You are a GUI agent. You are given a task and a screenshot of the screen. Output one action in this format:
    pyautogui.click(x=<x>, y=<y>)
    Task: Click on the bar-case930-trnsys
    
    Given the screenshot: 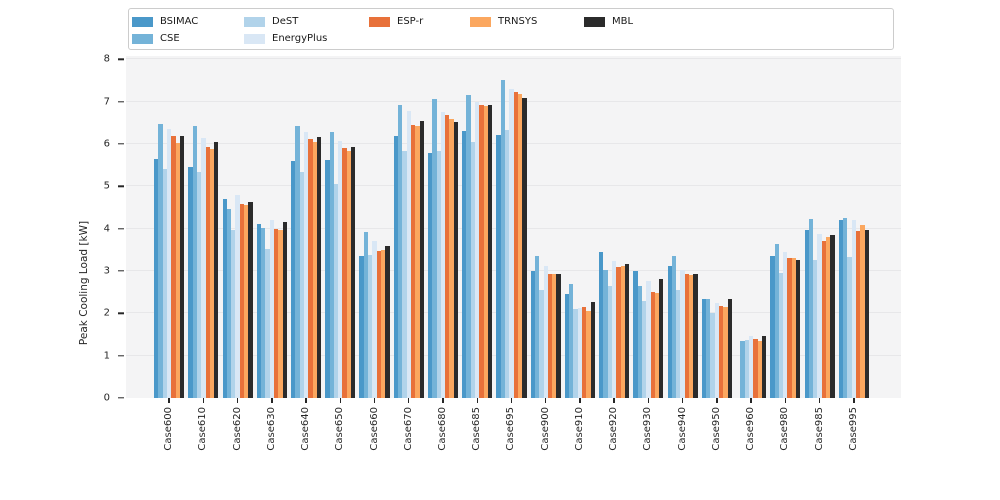 What is the action you would take?
    pyautogui.click(x=657, y=345)
    